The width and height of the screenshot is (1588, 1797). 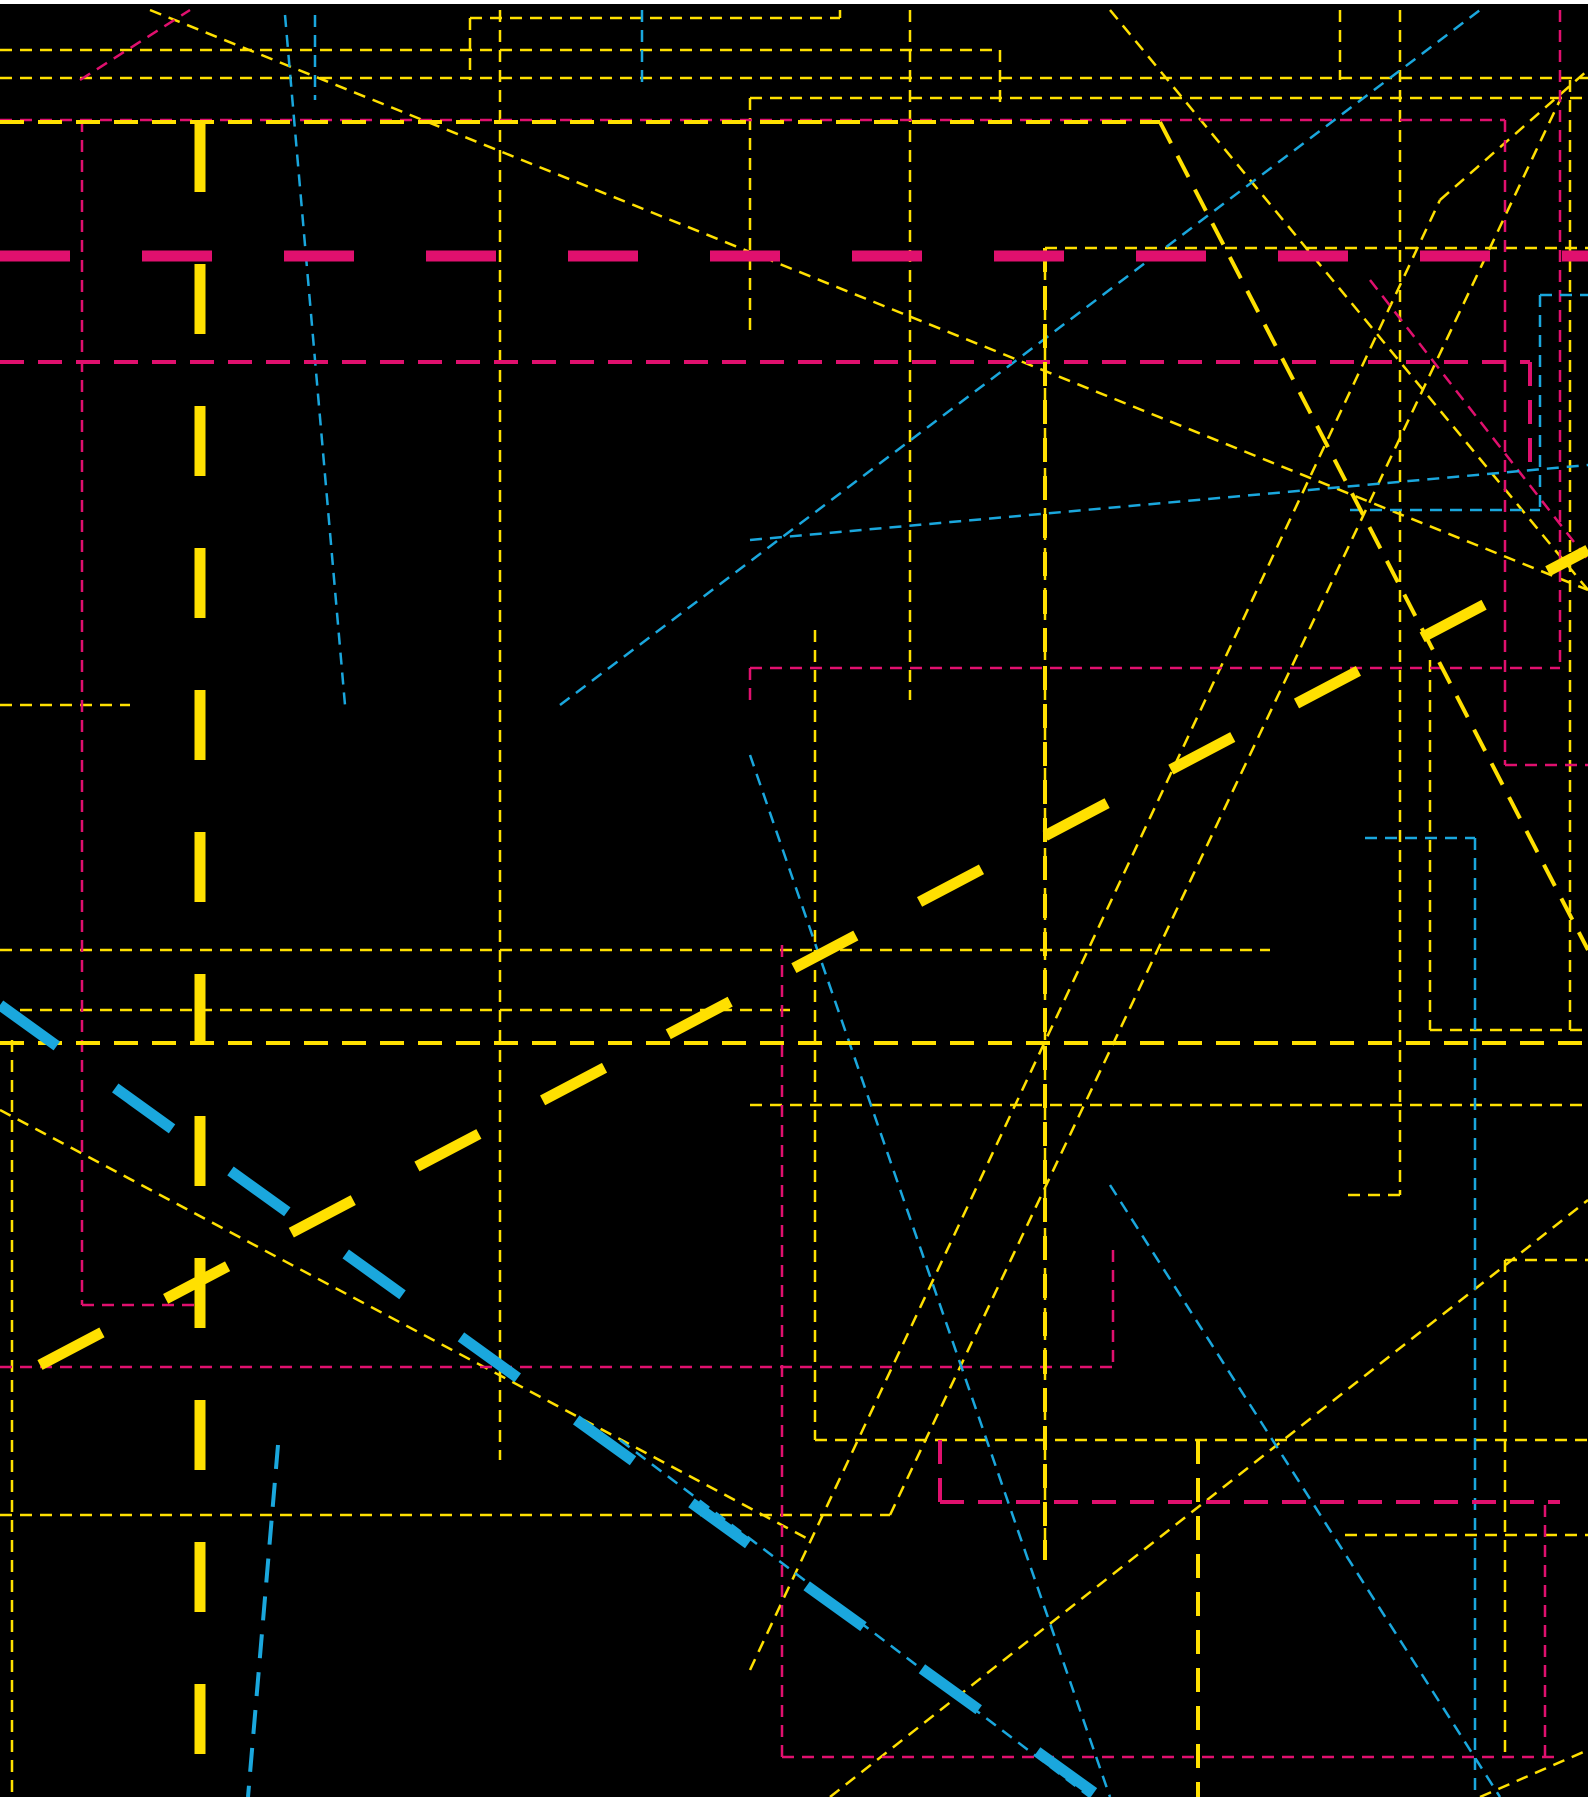 What do you see at coordinates (263, 1620) in the screenshot?
I see `medium-cyan-lines` at bounding box center [263, 1620].